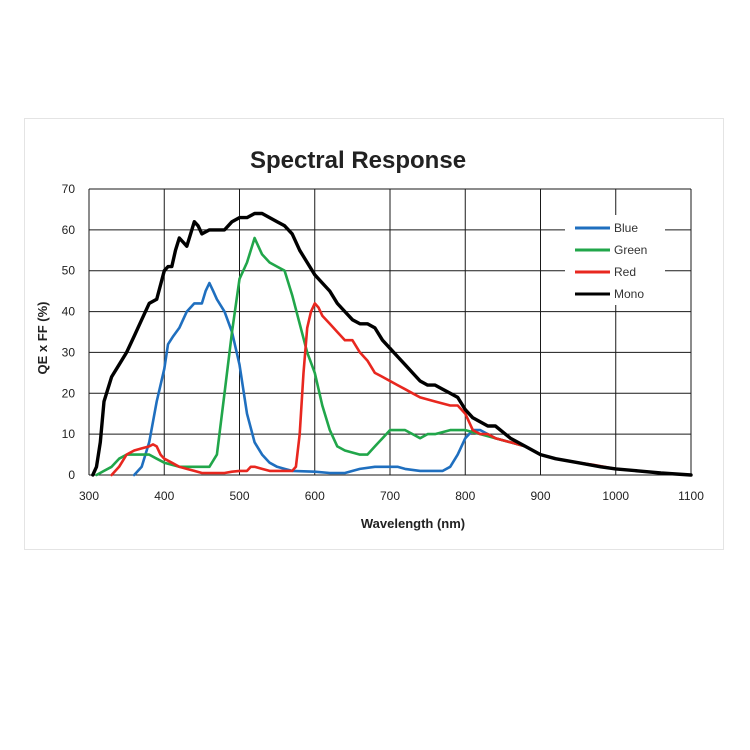  I want to click on legend-label-mono: Mono, so click(629, 294).